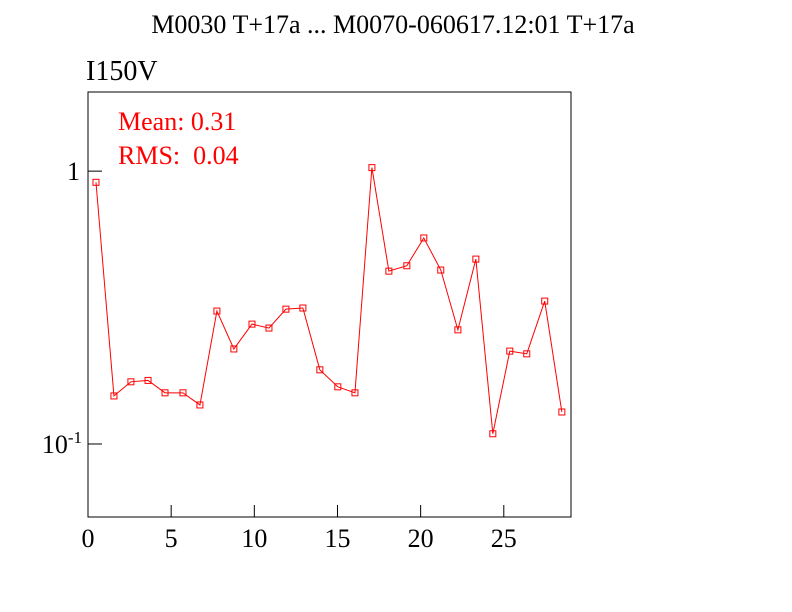  What do you see at coordinates (73, 171) in the screenshot?
I see `y-tick-label: 1` at bounding box center [73, 171].